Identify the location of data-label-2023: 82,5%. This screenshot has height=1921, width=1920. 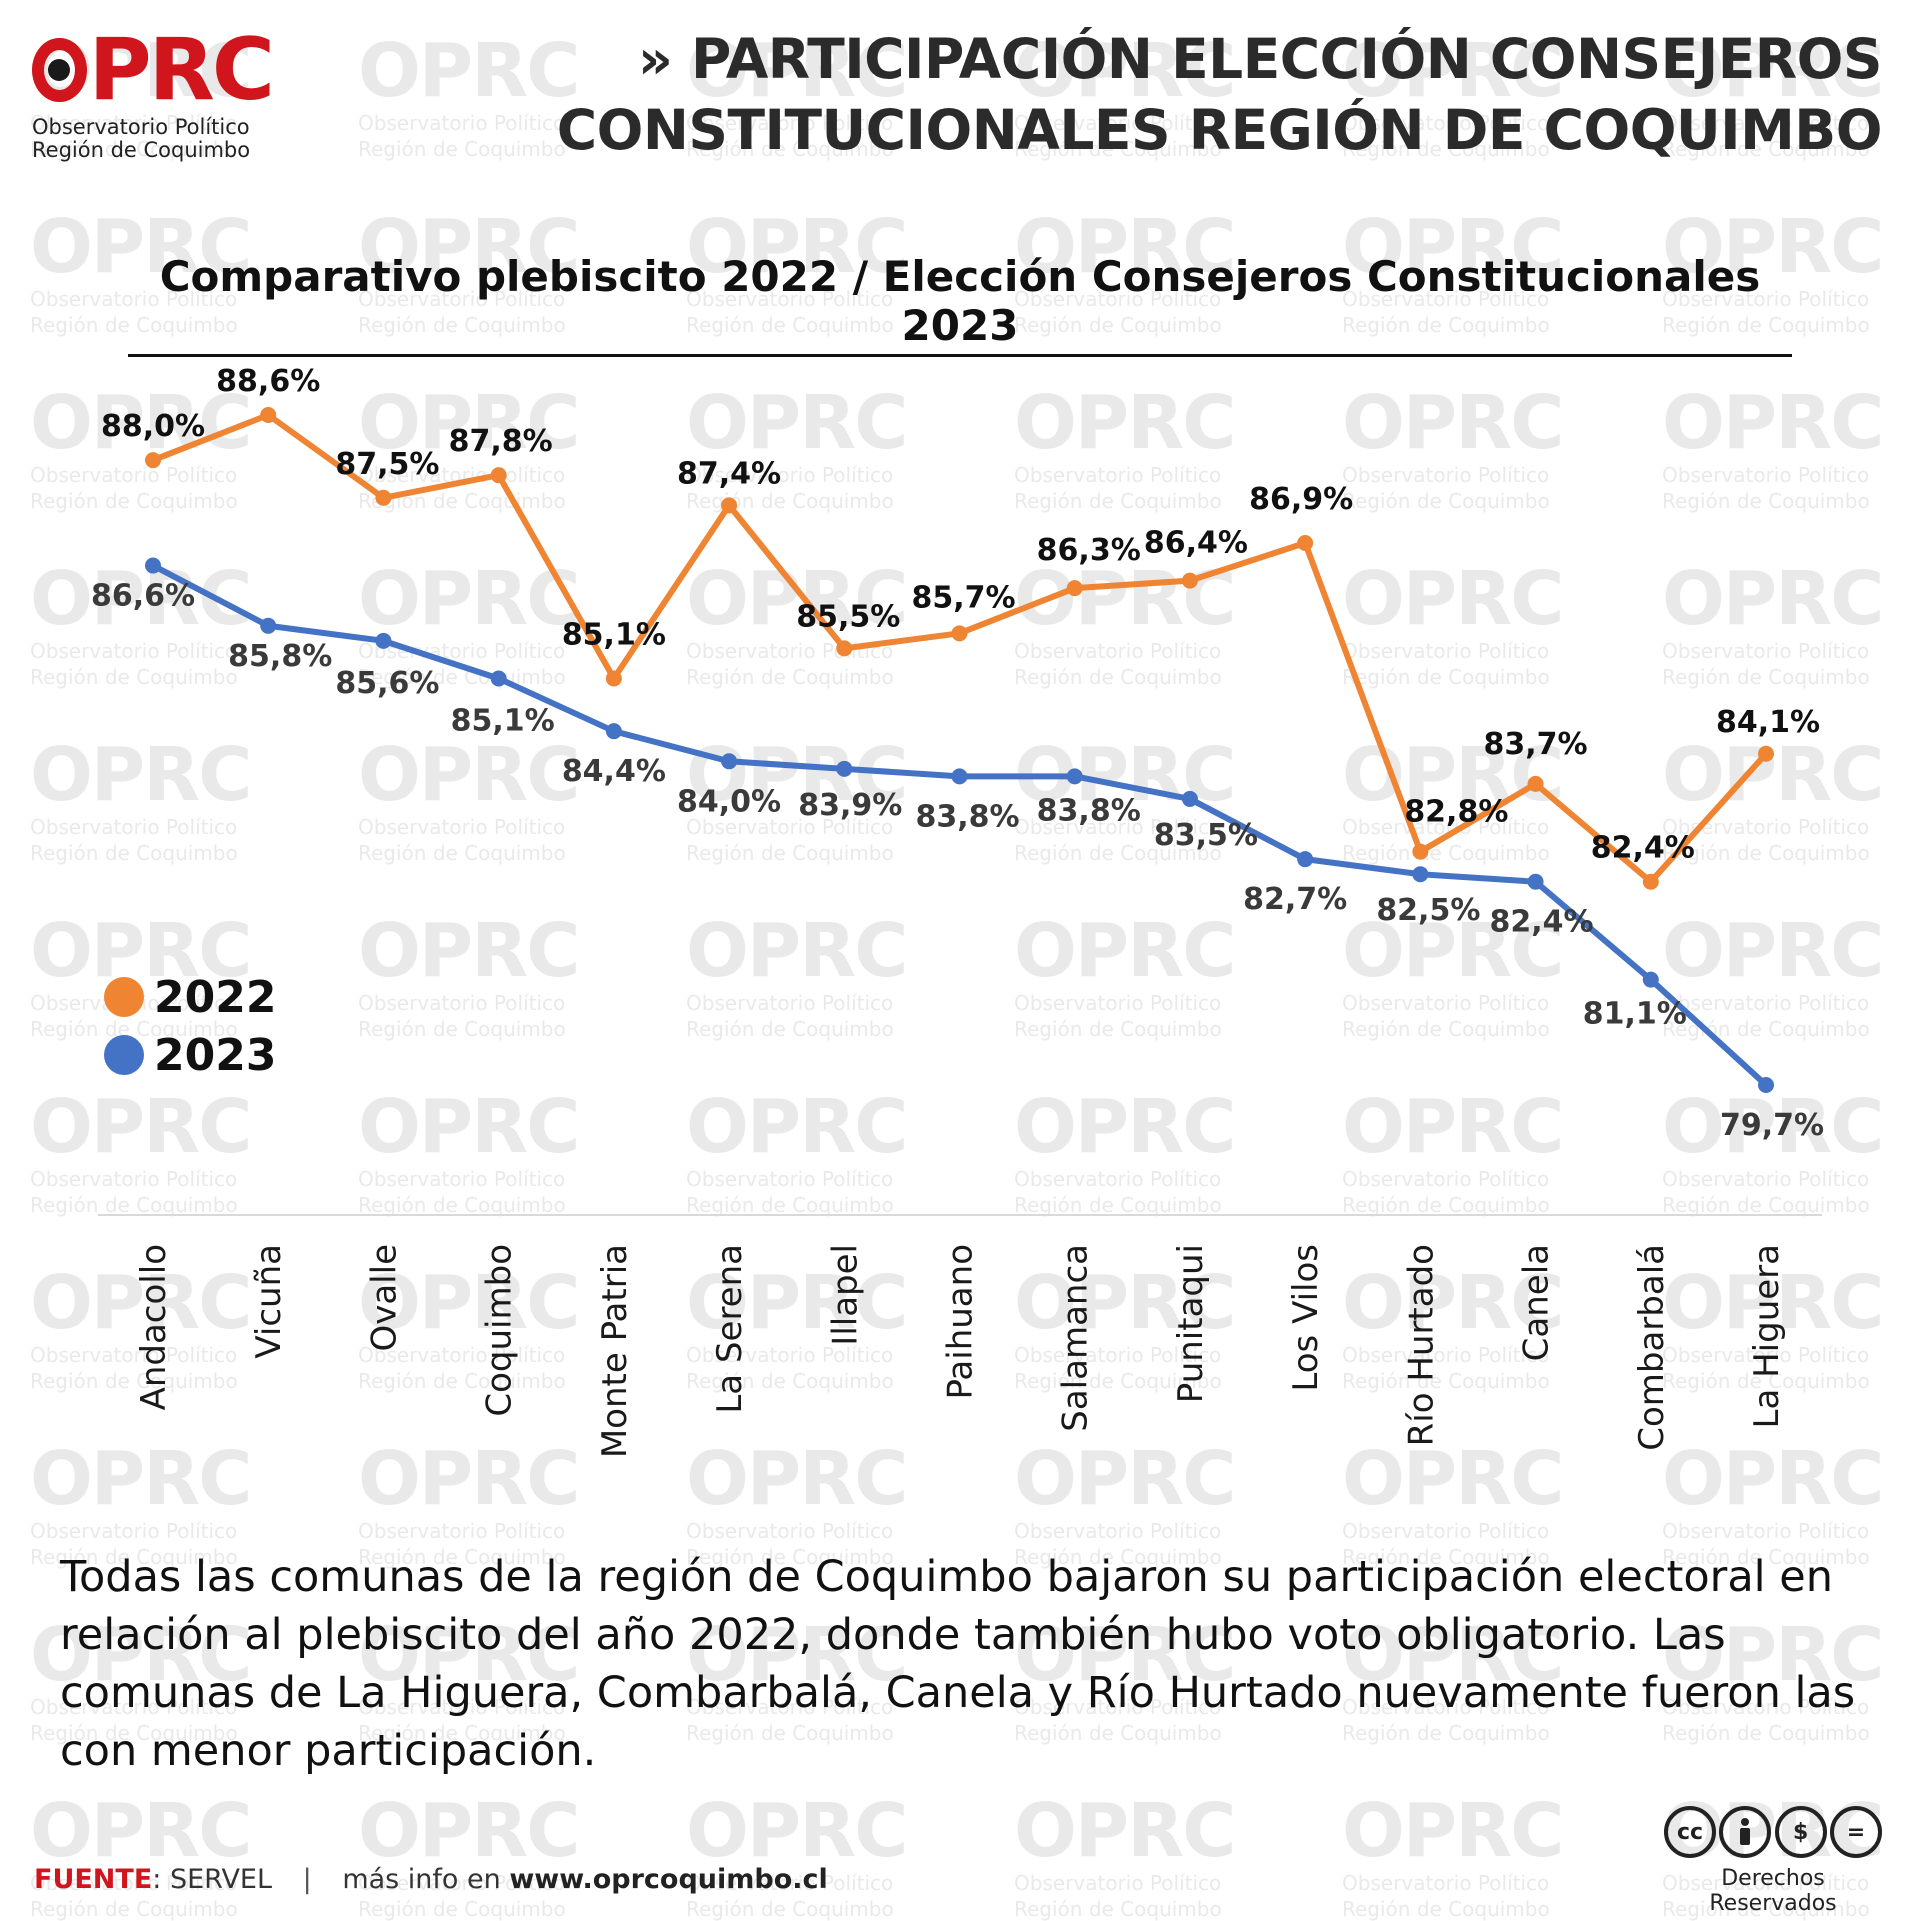
(1428, 910).